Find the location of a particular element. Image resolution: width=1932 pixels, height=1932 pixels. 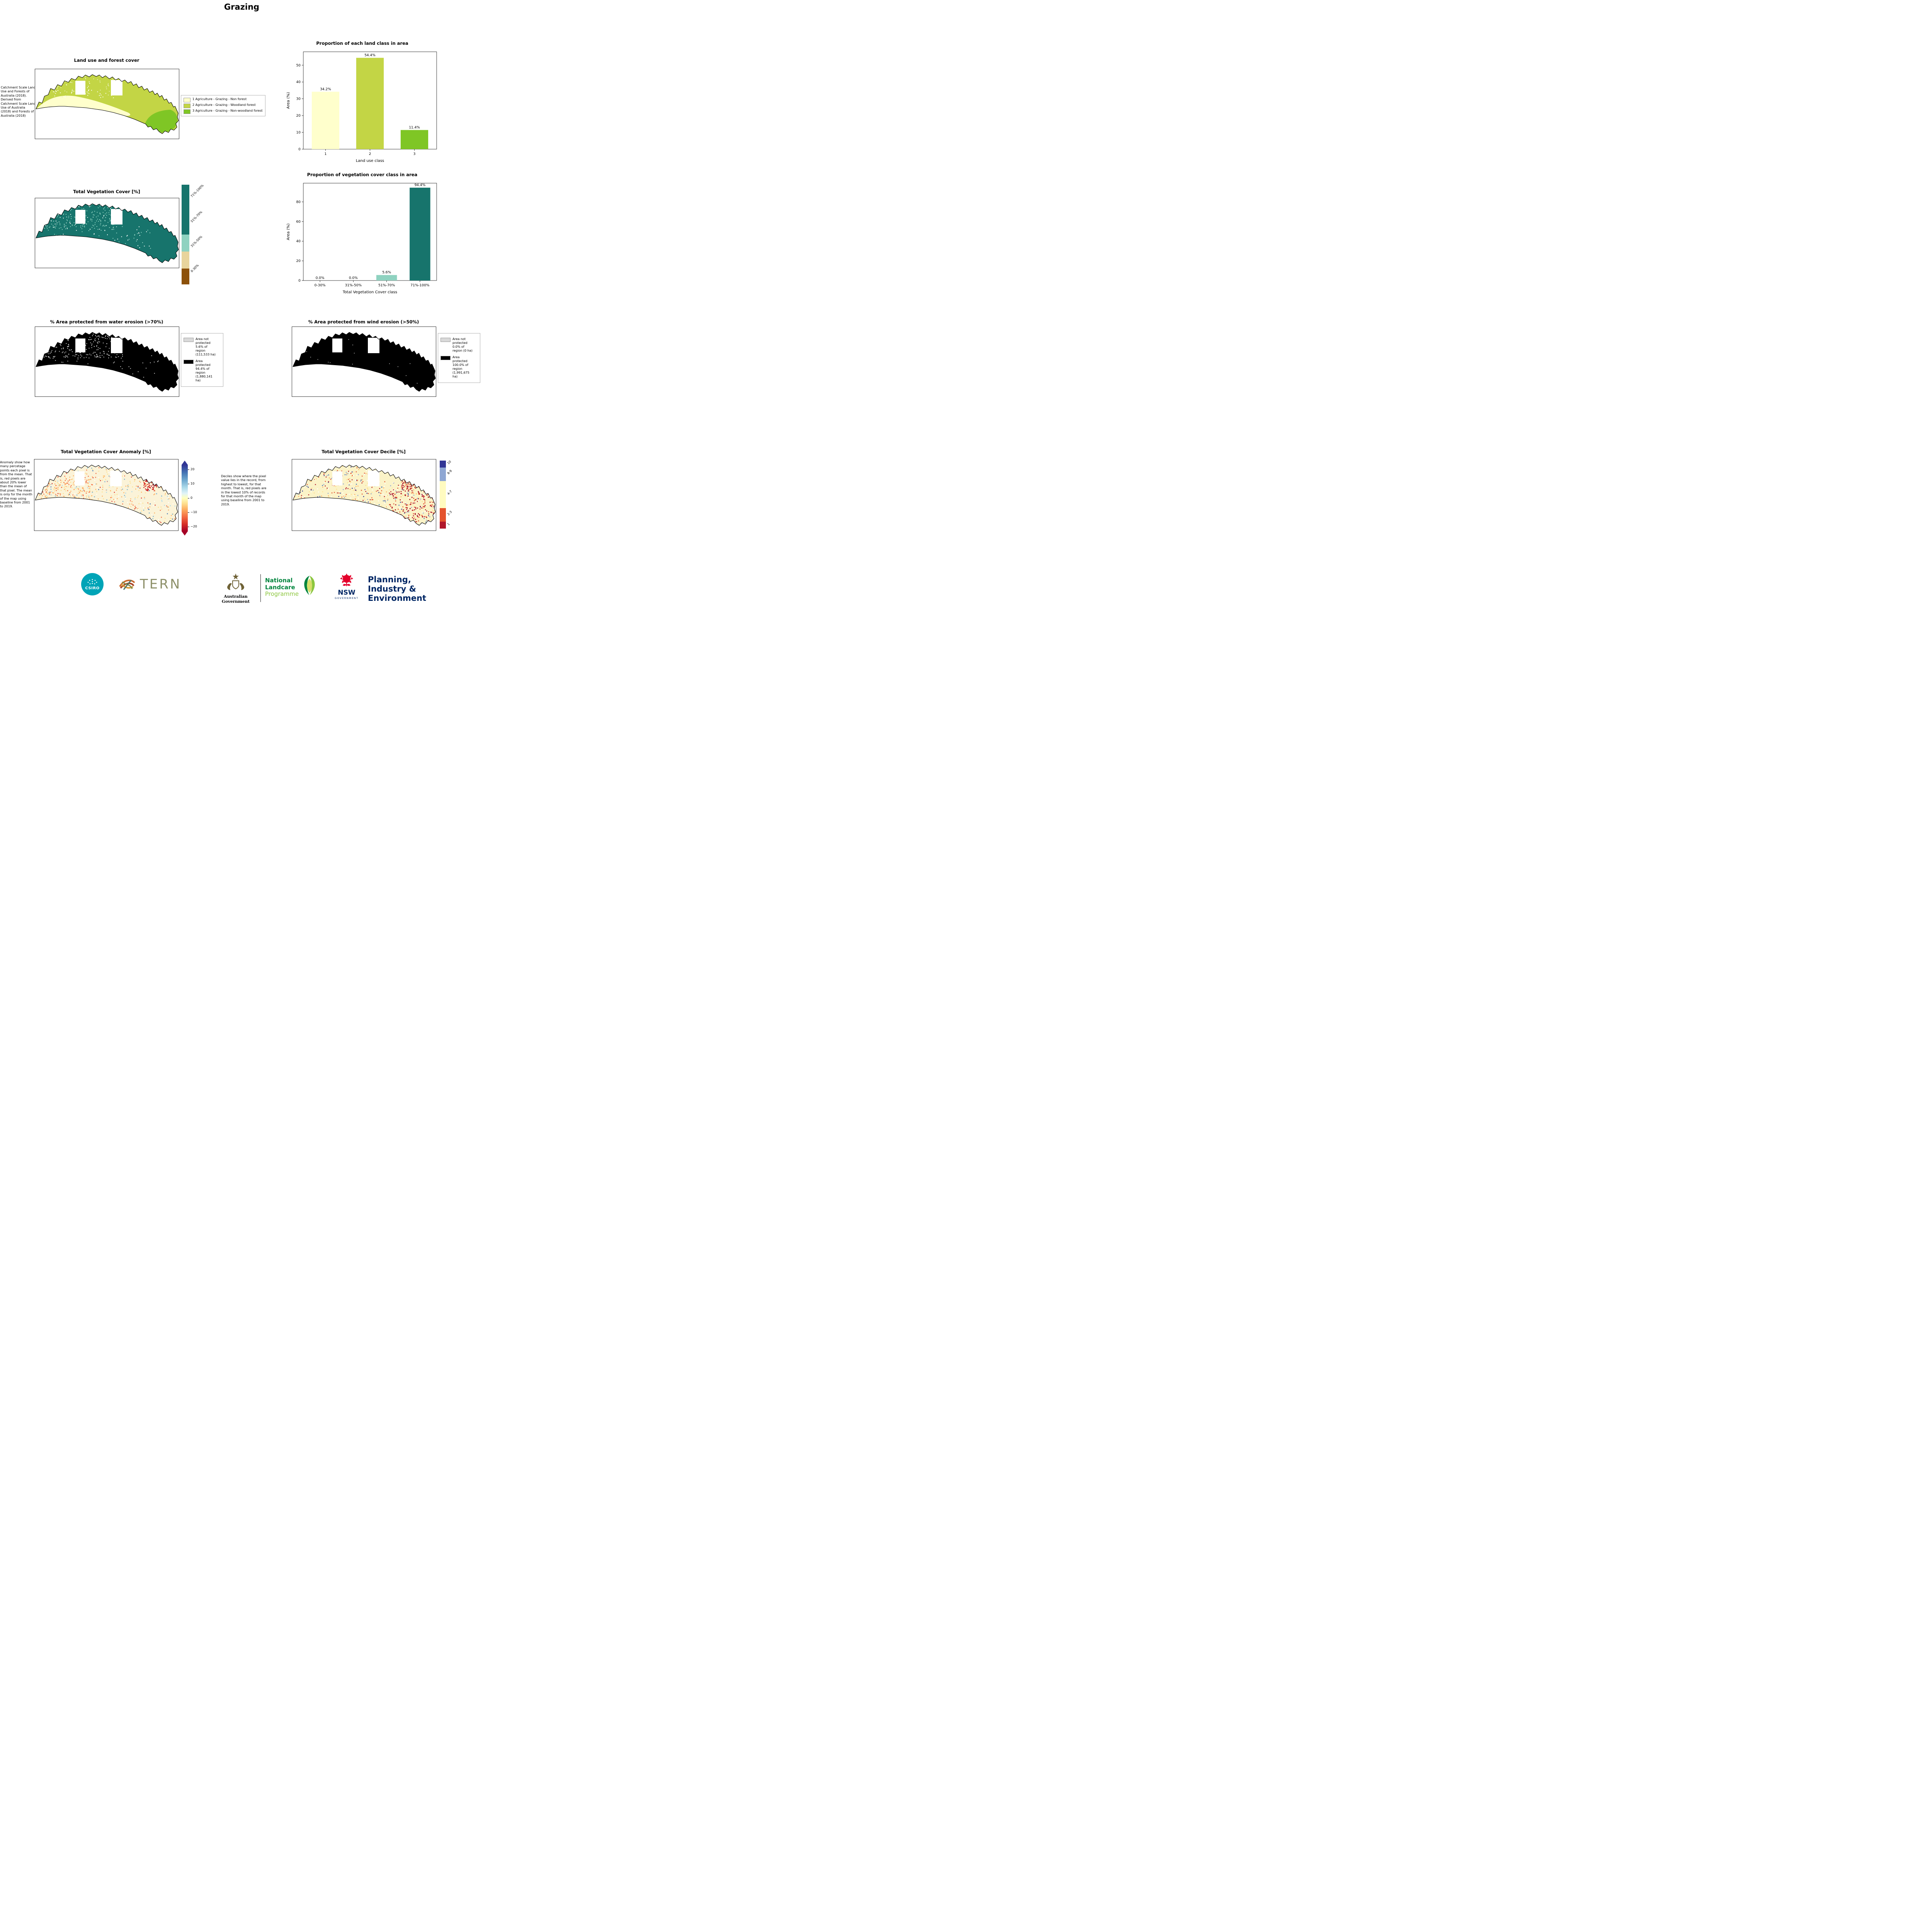

svg-text: 50 is located at coordinates (298, 66).